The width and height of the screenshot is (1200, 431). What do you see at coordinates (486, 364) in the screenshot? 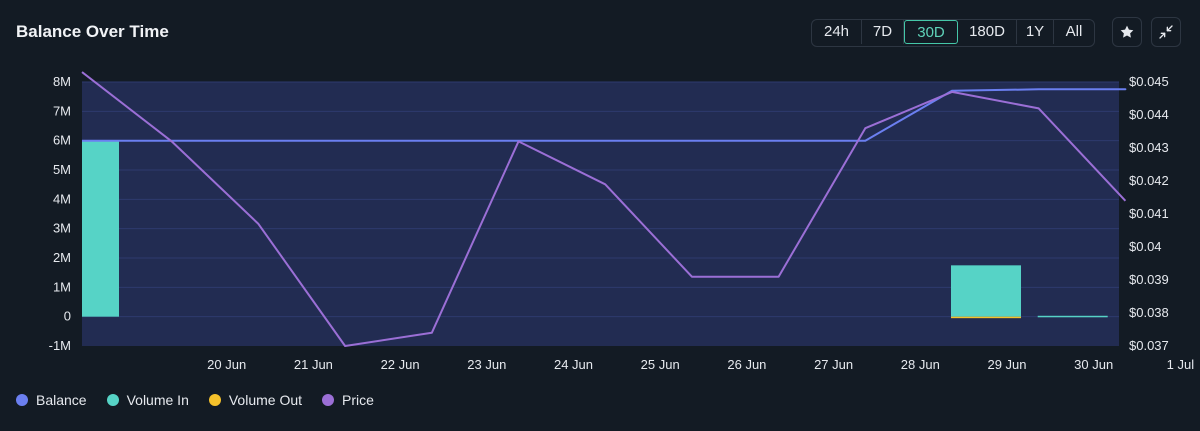
I see `x-axis-tick-label: 23 Jun` at bounding box center [486, 364].